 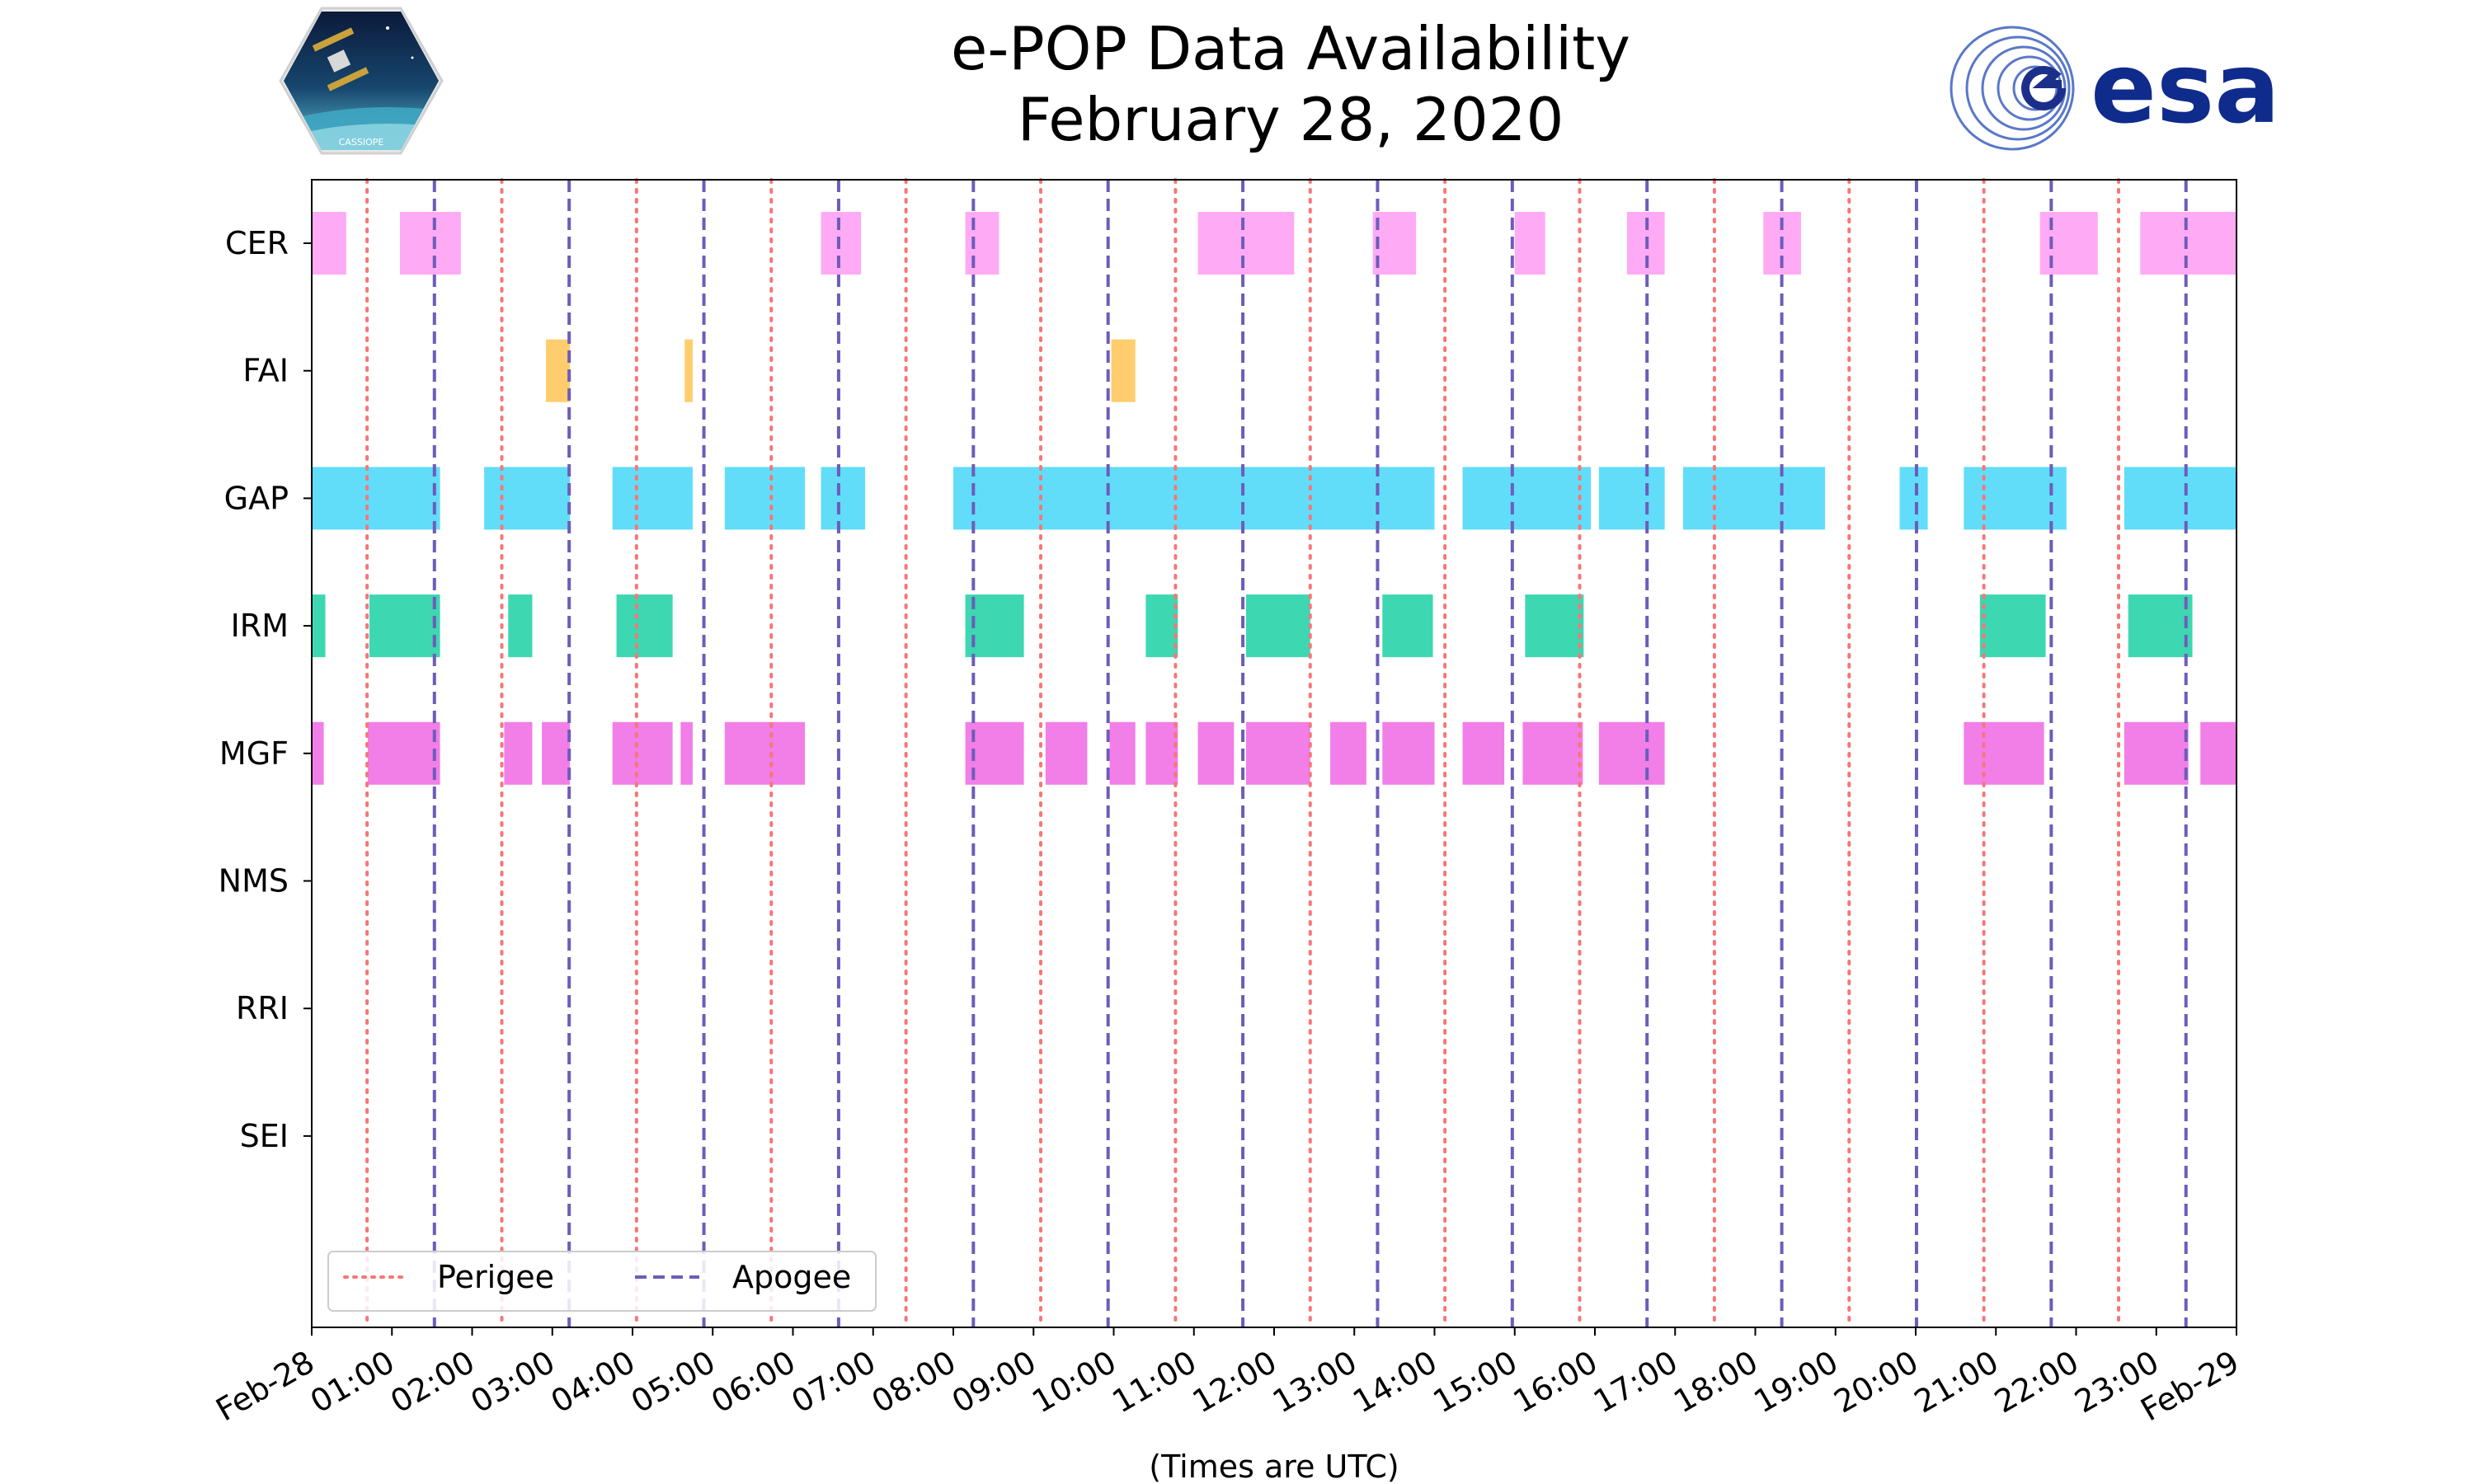 I want to click on x-tick-label-13: 13:00, so click(x=1315, y=1382).